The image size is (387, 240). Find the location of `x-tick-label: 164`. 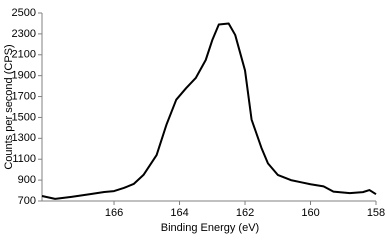

x-tick-label: 164 is located at coordinates (179, 213).